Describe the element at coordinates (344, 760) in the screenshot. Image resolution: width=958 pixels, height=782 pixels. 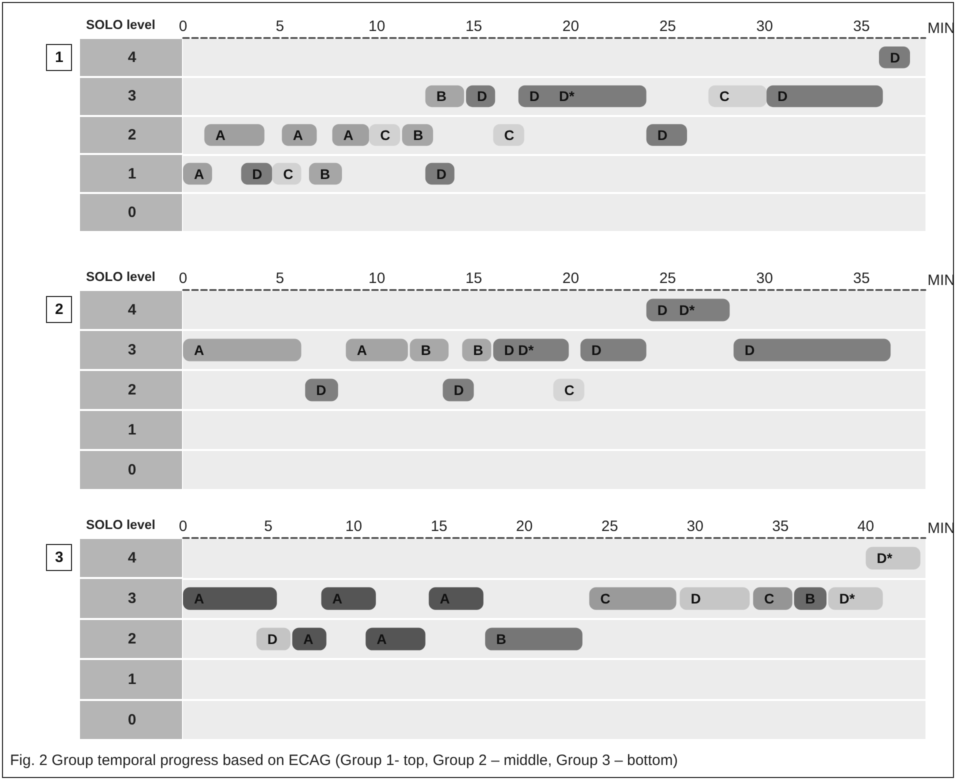
I see `caption: Fig. 2 Group temporal progress based on ECAG (Group 1- top, Group 2 – middle, Group 3 – bottom)` at that location.